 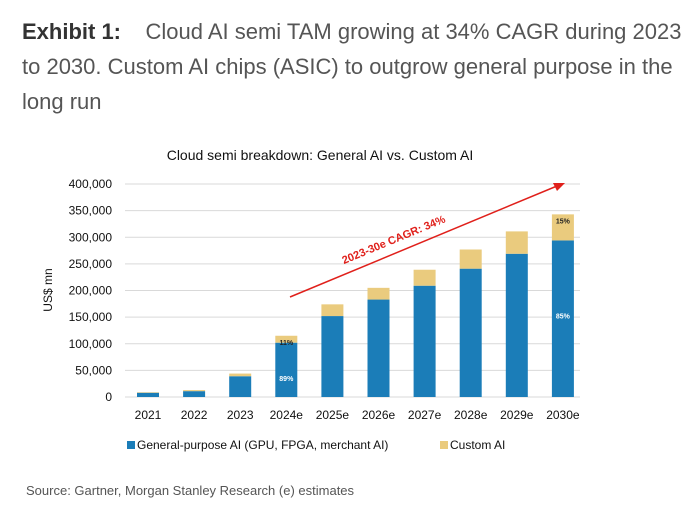 I want to click on data-label: 11%, so click(x=286, y=343).